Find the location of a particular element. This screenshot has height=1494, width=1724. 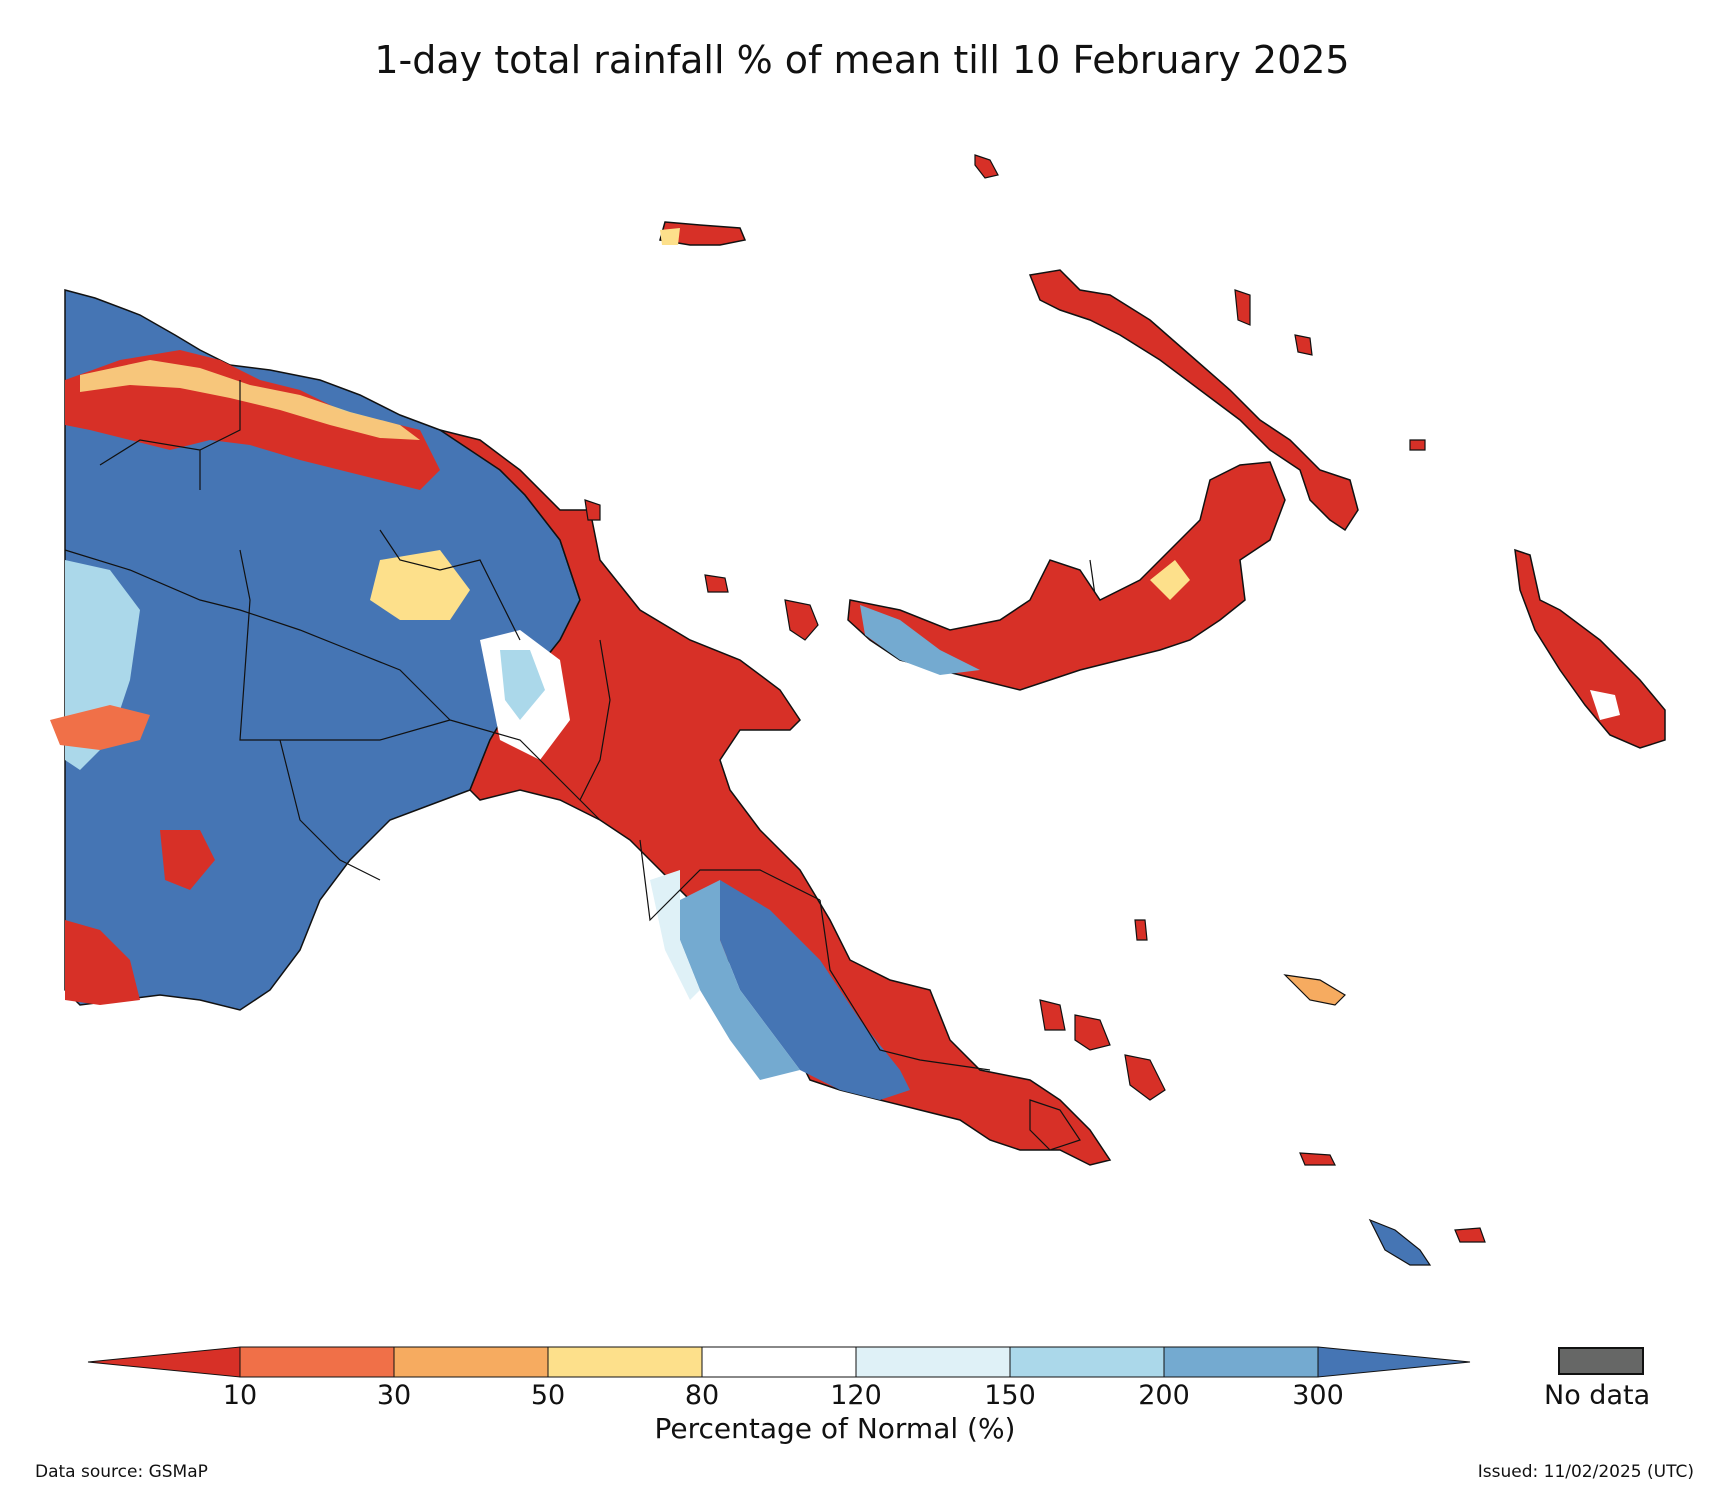

north-coast-yellow-band is located at coordinates (250, 400).